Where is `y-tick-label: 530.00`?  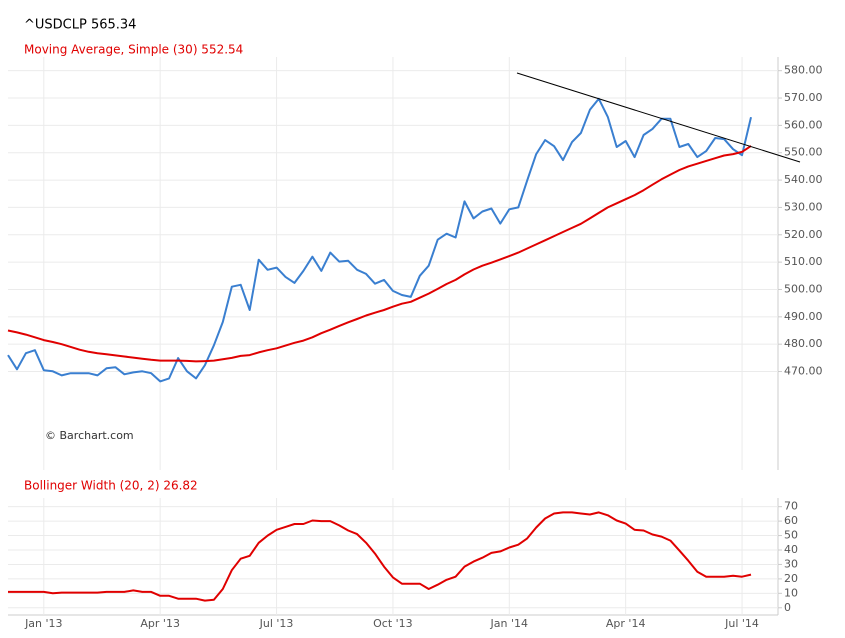
y-tick-label: 530.00 is located at coordinates (803, 206).